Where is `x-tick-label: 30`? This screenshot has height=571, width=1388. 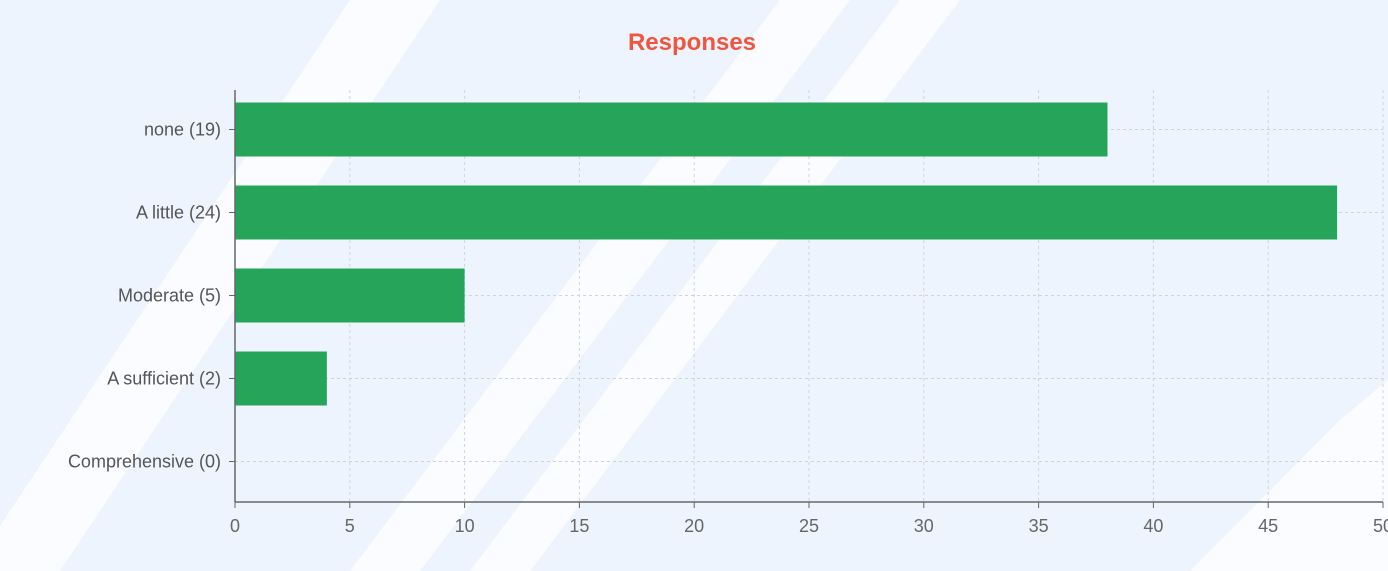
x-tick-label: 30 is located at coordinates (924, 526).